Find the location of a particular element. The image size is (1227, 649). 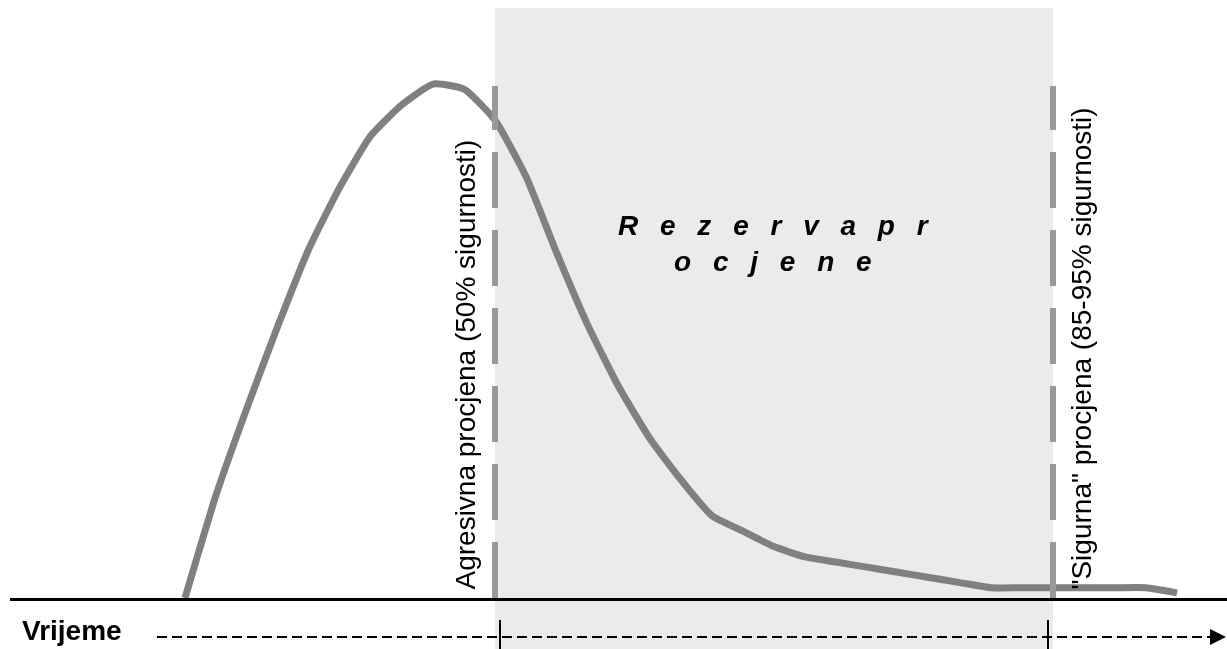

x-axis-title: Vrijeme is located at coordinates (72, 630).